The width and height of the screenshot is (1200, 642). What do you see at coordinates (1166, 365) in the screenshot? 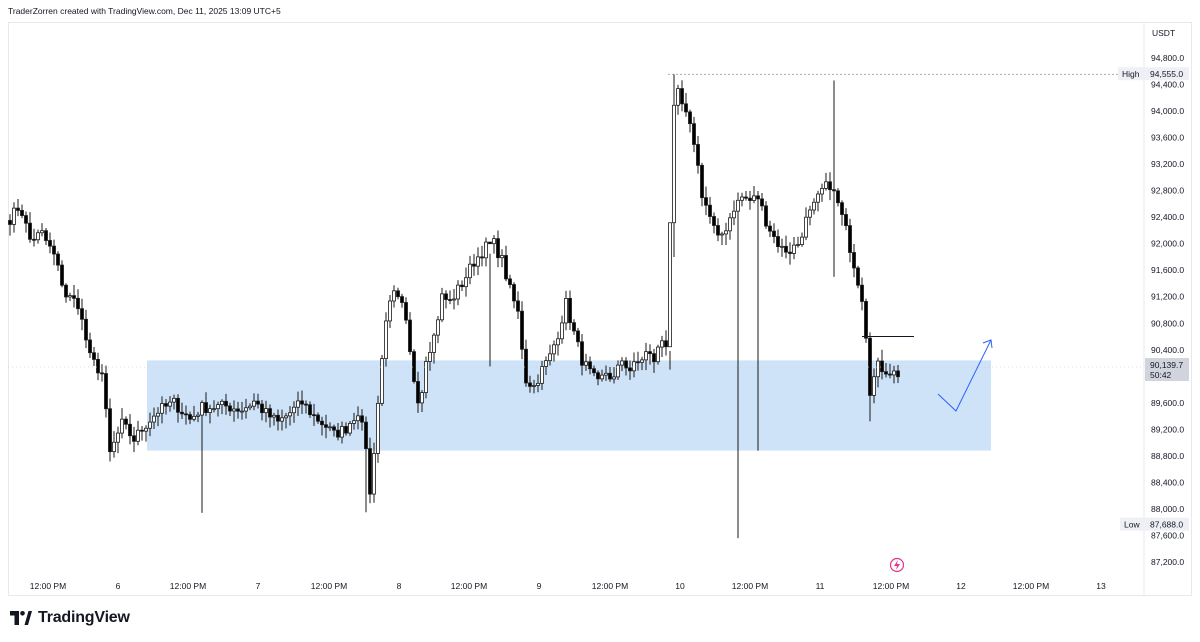
I see `last-price-value: 90,139.7` at bounding box center [1166, 365].